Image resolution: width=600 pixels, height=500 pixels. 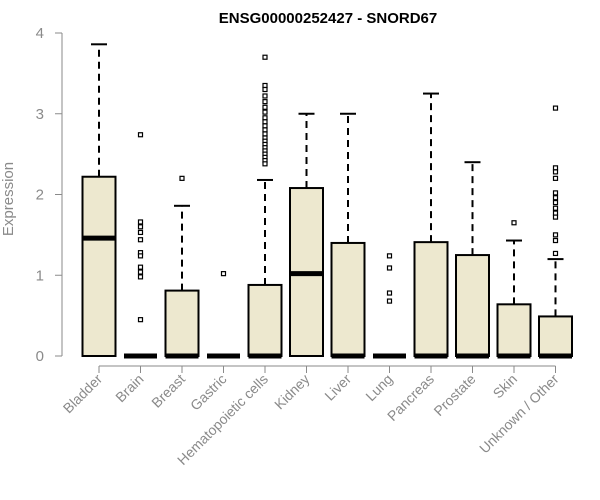 I want to click on y-axis: 0 1 2 3 4, so click(x=49, y=195).